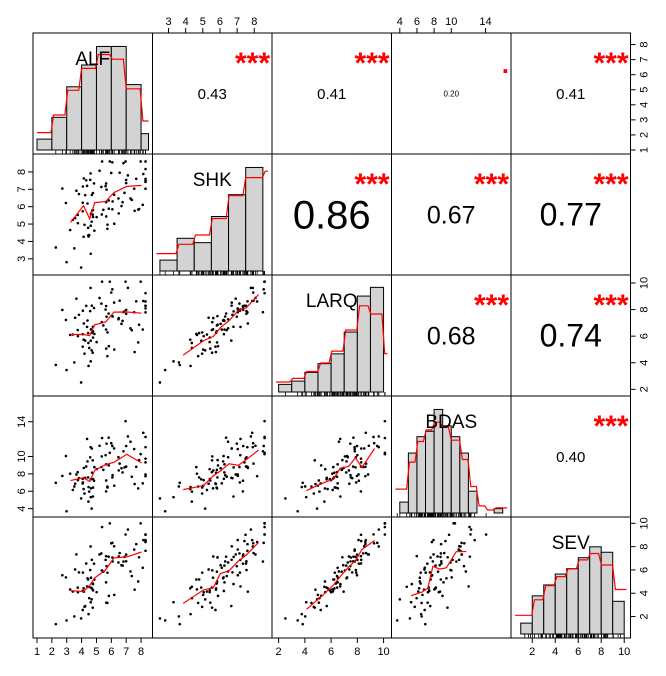  Describe the element at coordinates (645, 547) in the screenshot. I see `axis-tick-label: 8` at that location.